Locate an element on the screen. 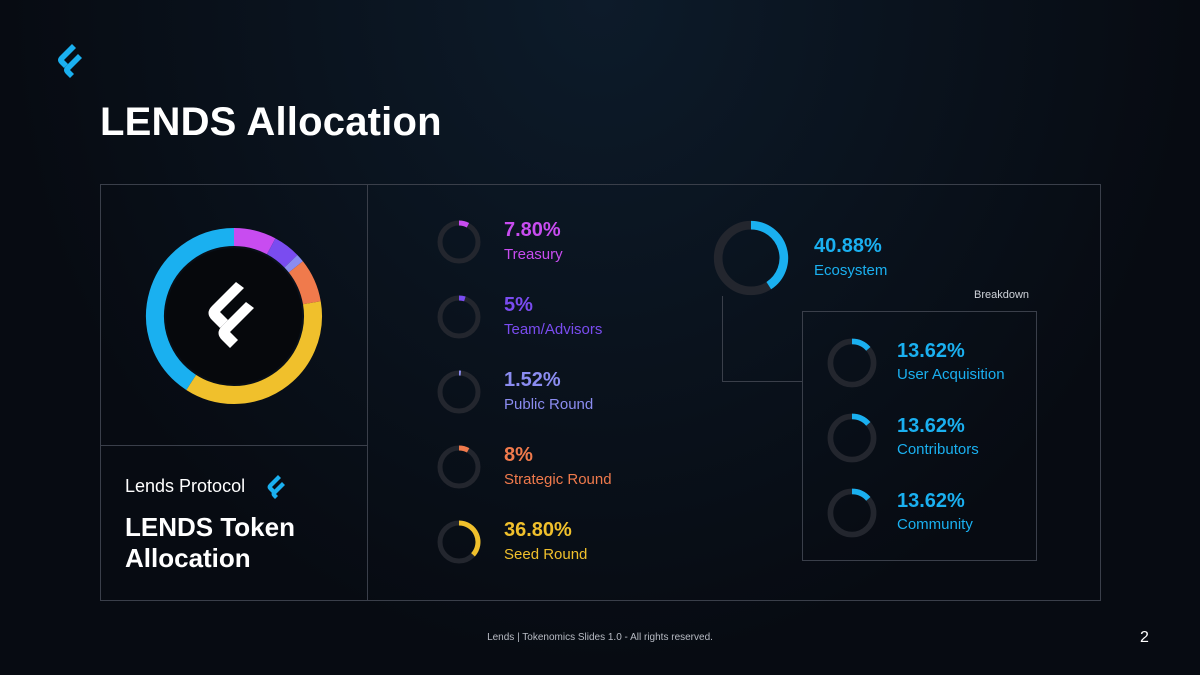  treasury-ring-chart is located at coordinates (459, 242).